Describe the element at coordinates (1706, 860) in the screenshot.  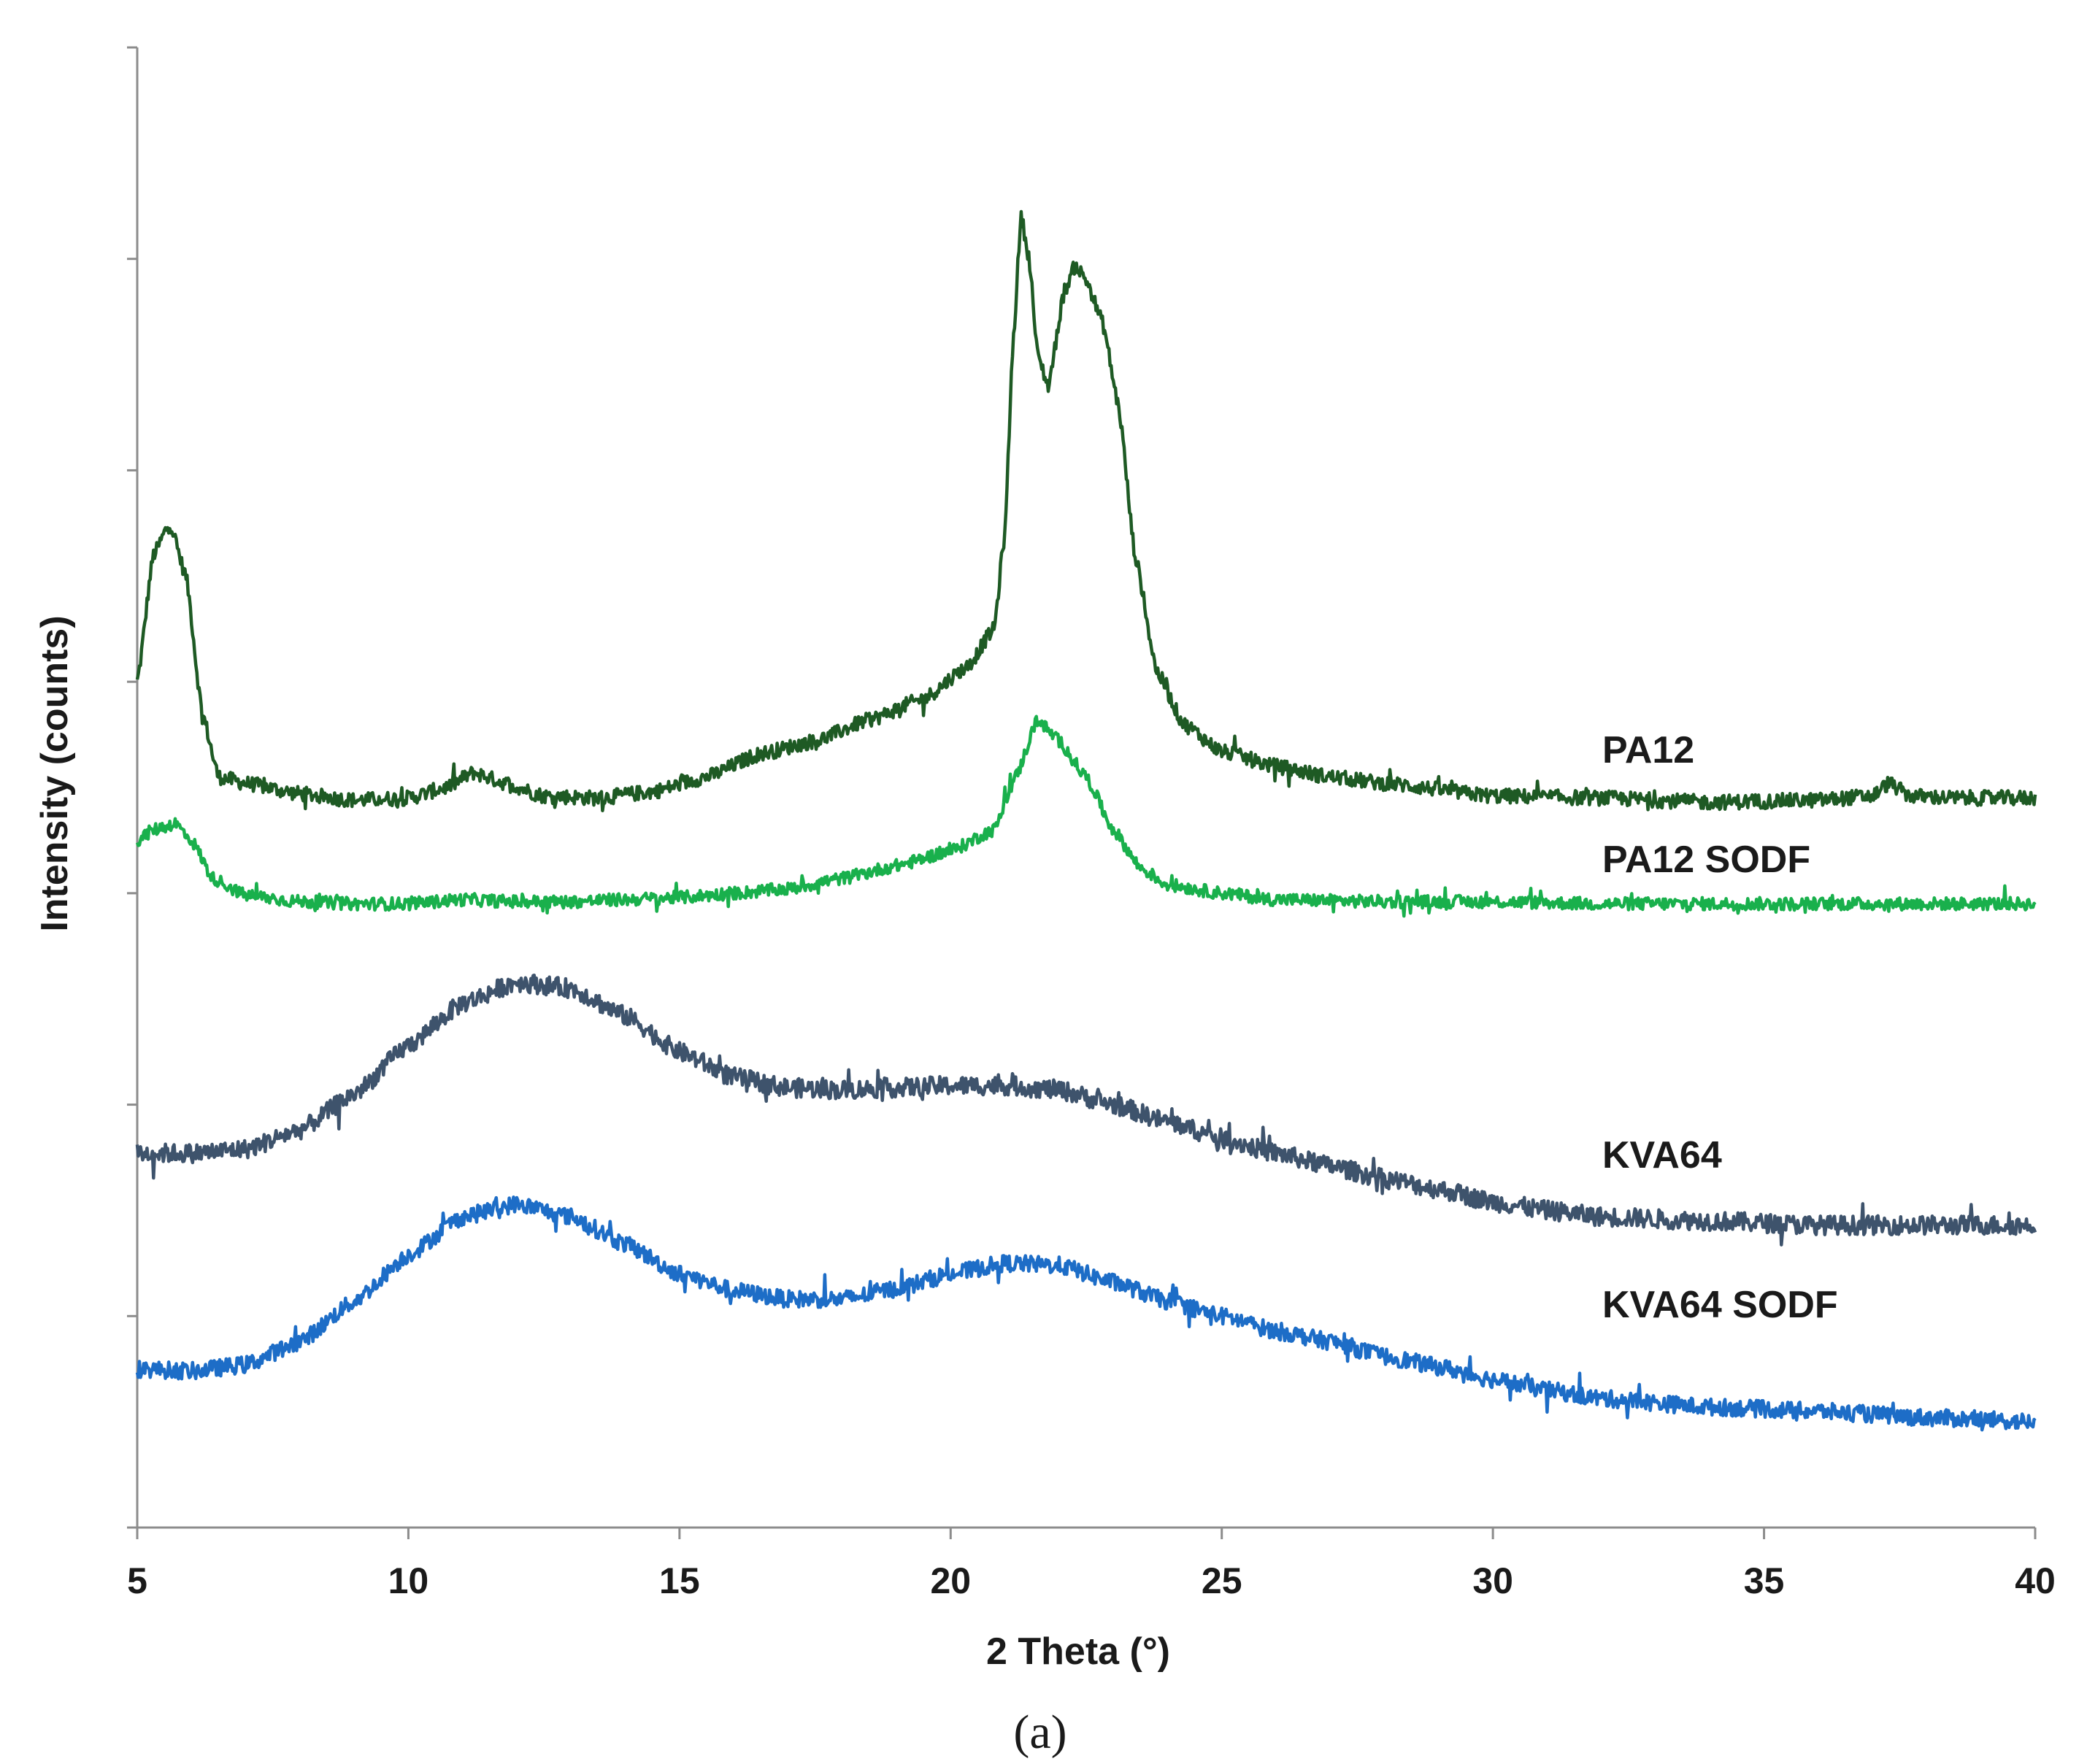
I see `series-label: PA12 SODF` at that location.